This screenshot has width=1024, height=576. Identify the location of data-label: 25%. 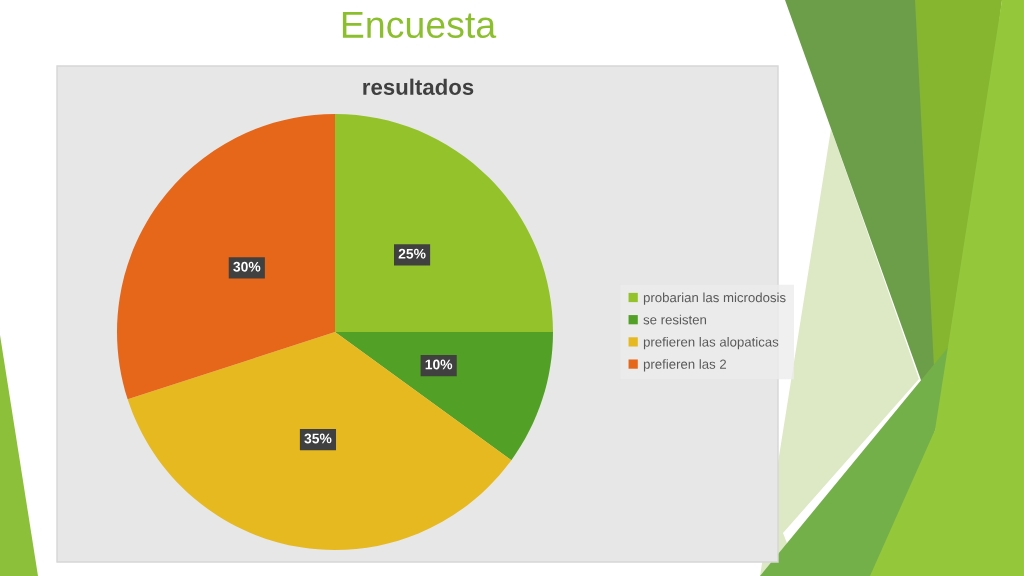
(412, 253).